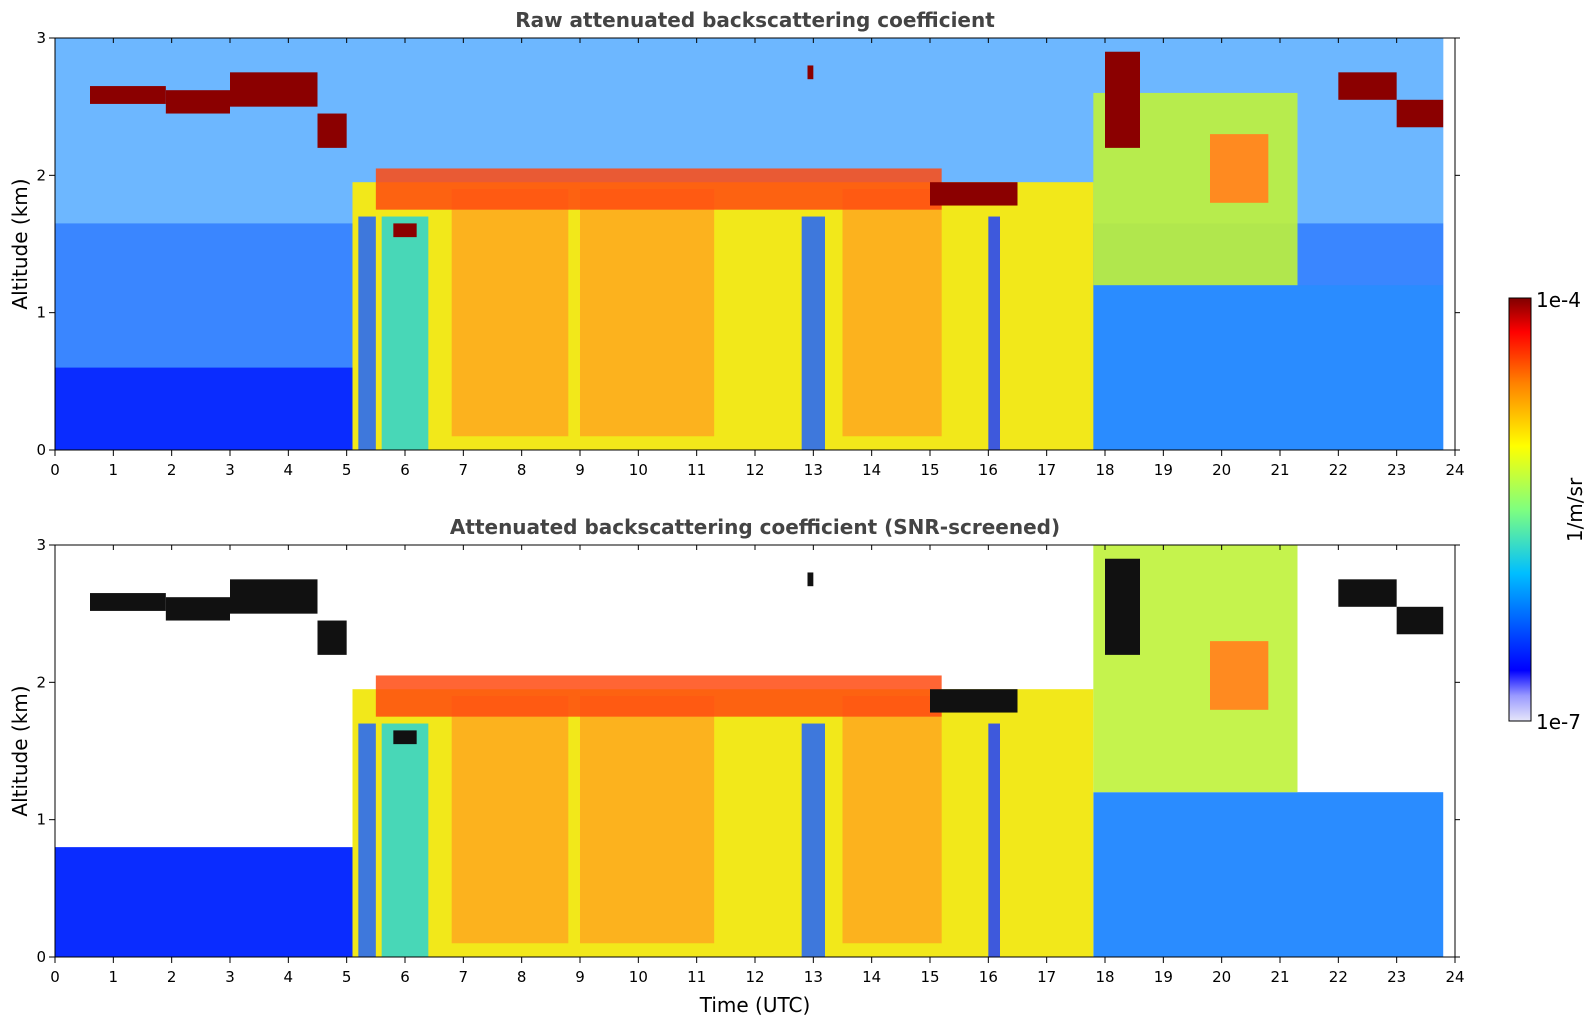 This screenshot has width=1595, height=1020. What do you see at coordinates (1396, 977) in the screenshot?
I see `panel-screened-xtick-label: 23` at bounding box center [1396, 977].